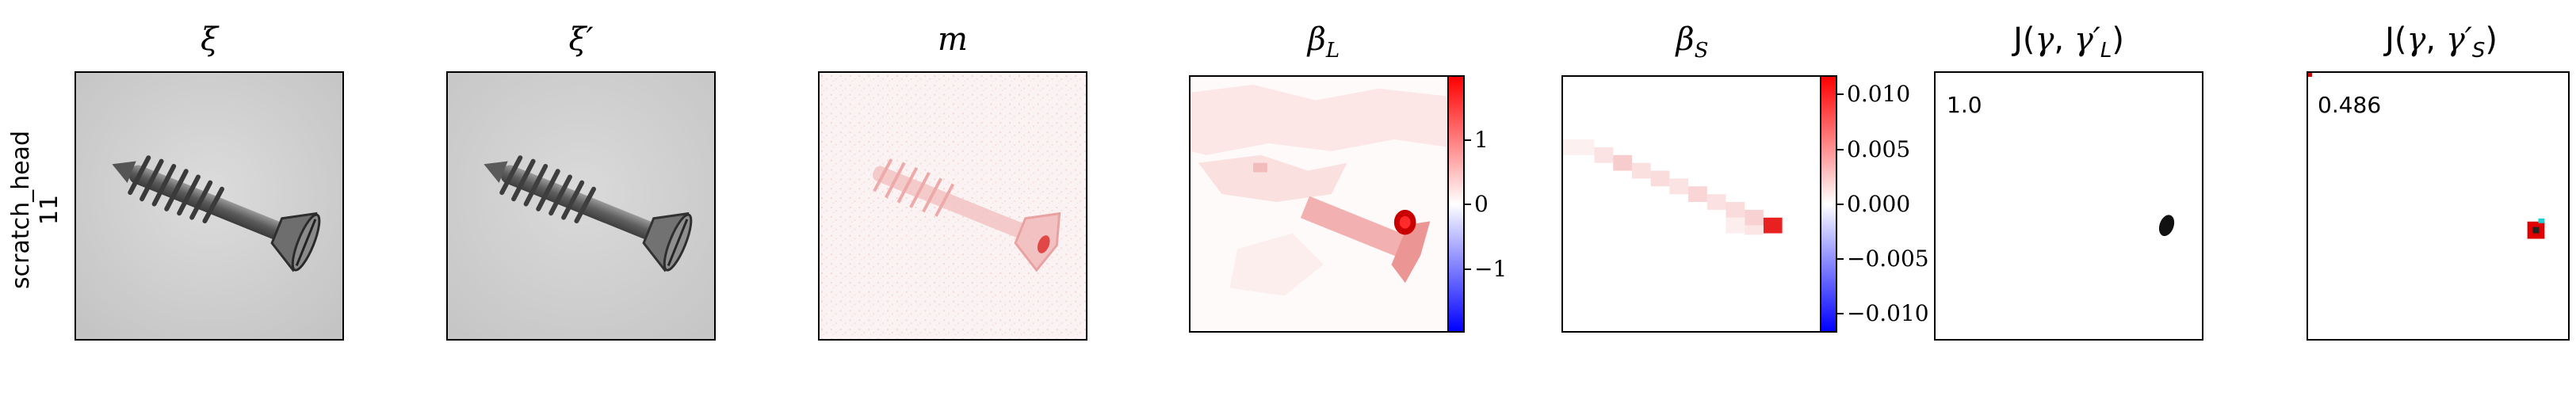  Describe the element at coordinates (1879, 94) in the screenshot. I see `colorbar-s-tick-0010: 0.010` at that location.